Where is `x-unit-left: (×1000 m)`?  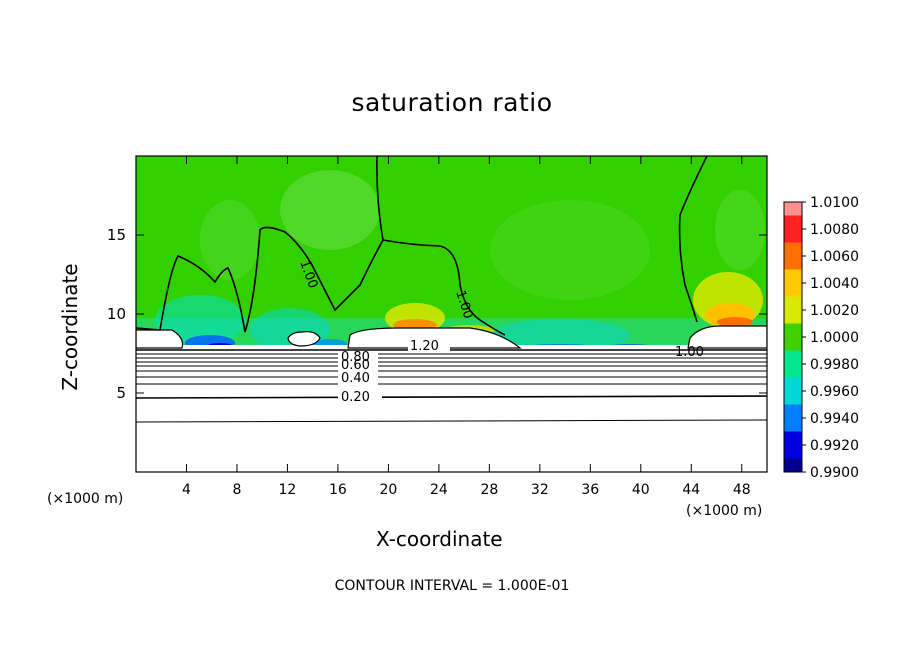 x-unit-left: (×1000 m) is located at coordinates (85, 499).